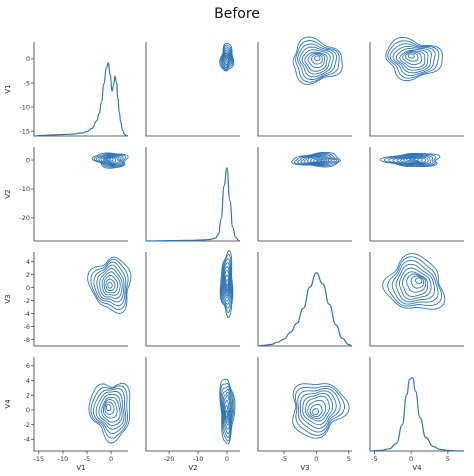 Image resolution: width=474 pixels, height=476 pixels. Describe the element at coordinates (316, 459) in the screenshot. I see `xtick-label-V3-0: 0` at that location.